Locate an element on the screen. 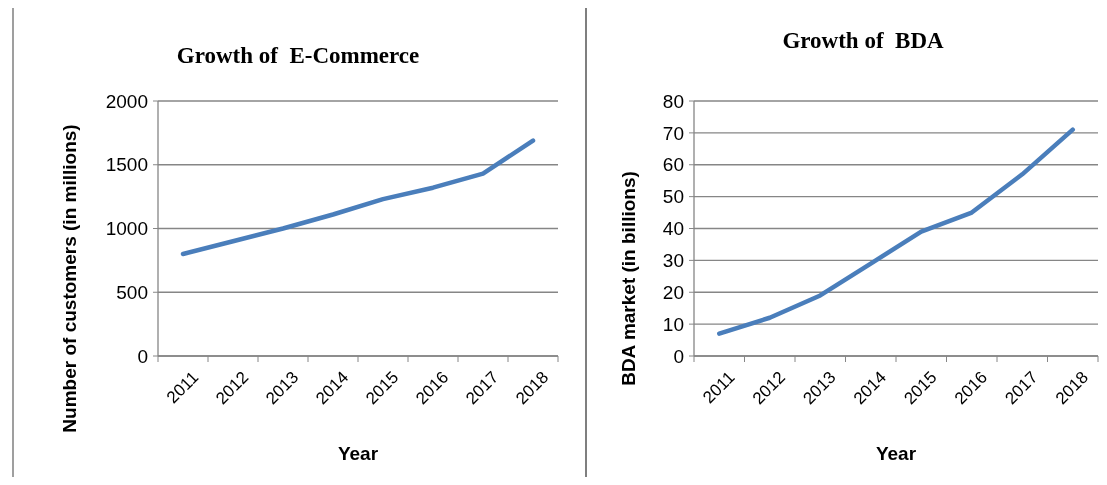  y-tick-label: 2000 is located at coordinates (126, 101).